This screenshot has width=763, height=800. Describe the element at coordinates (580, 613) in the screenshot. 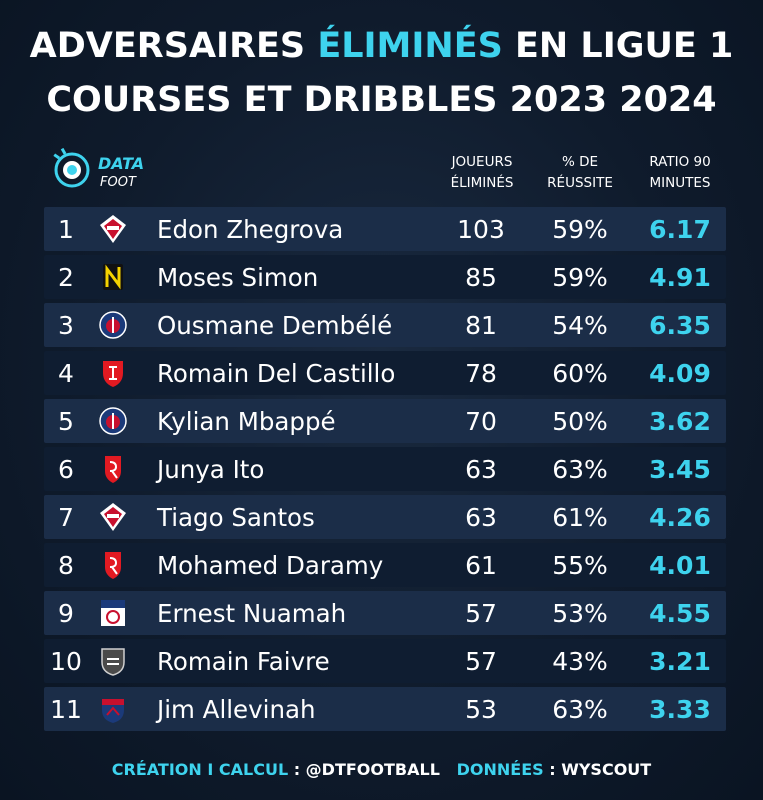

I see `pct-reussite-value: 53%` at that location.